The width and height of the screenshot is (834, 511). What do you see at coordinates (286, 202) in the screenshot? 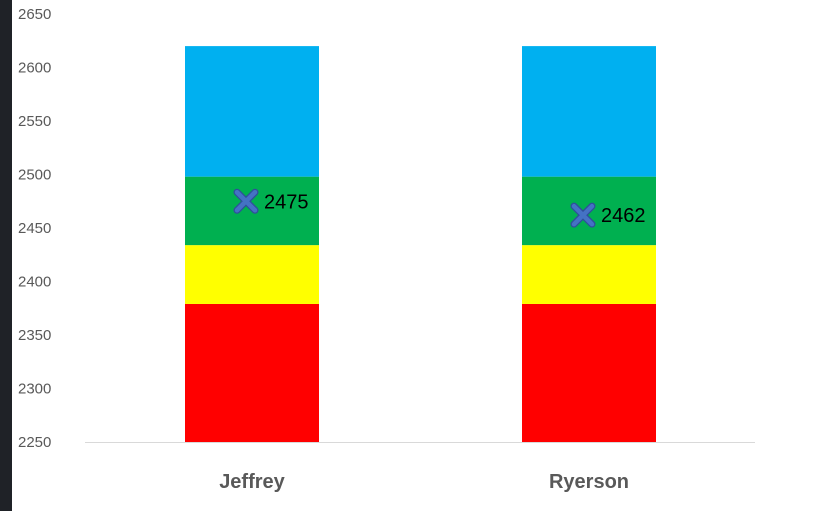
I see `marker-value-label: 2475` at bounding box center [286, 202].